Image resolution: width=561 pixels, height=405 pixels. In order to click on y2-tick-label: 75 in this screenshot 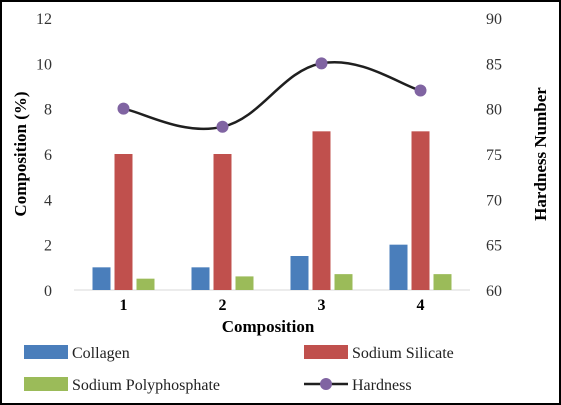, I will do `click(494, 155)`.